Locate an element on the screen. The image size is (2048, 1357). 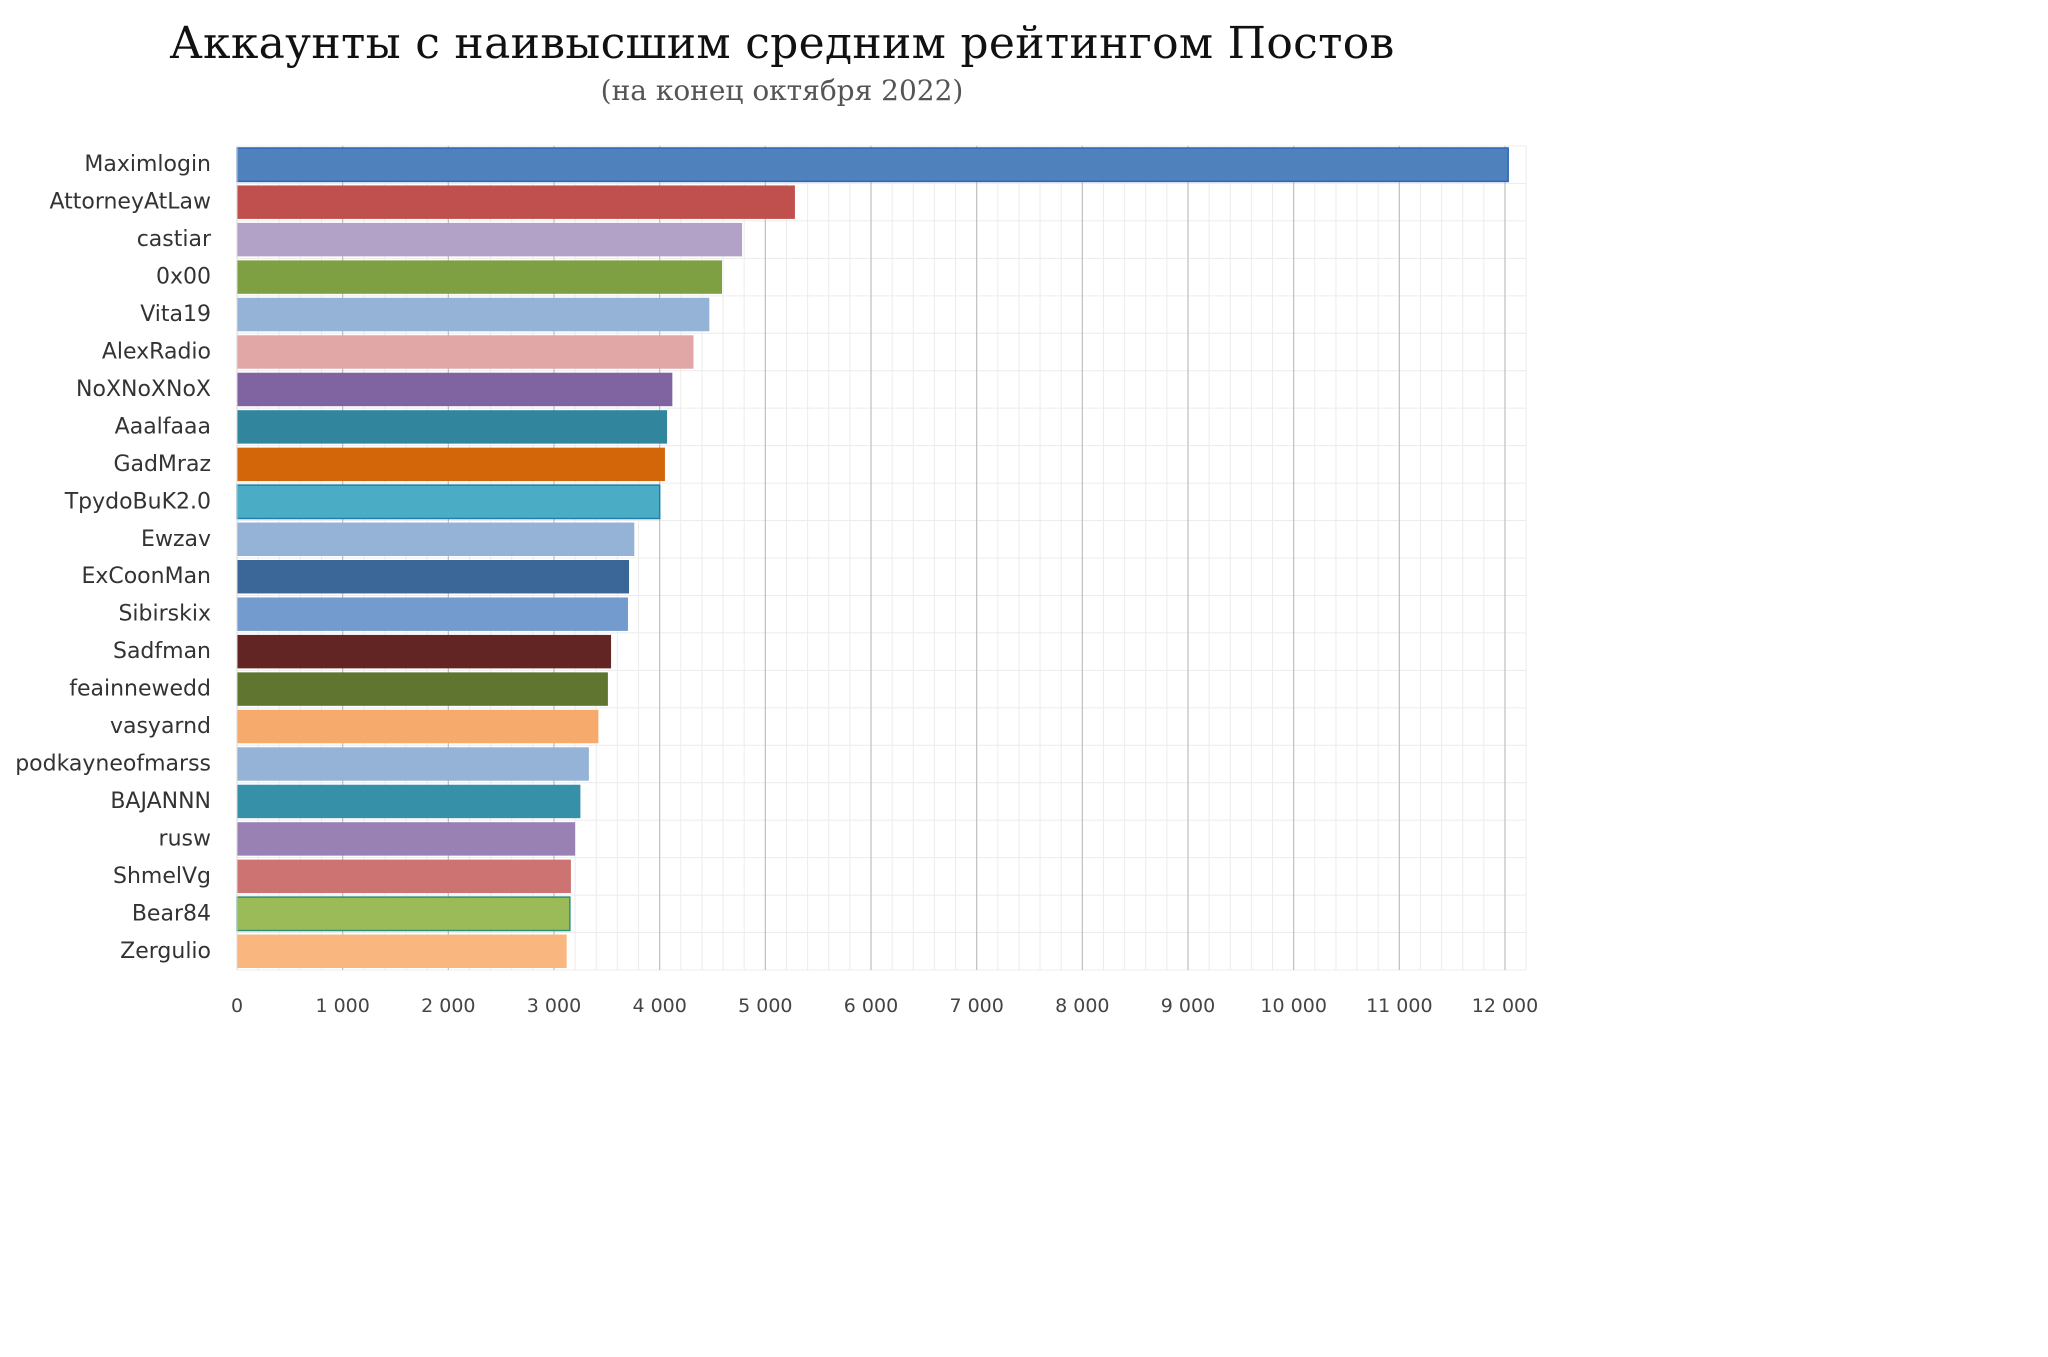
x-tick-label: 9 000 is located at coordinates (1188, 1006).